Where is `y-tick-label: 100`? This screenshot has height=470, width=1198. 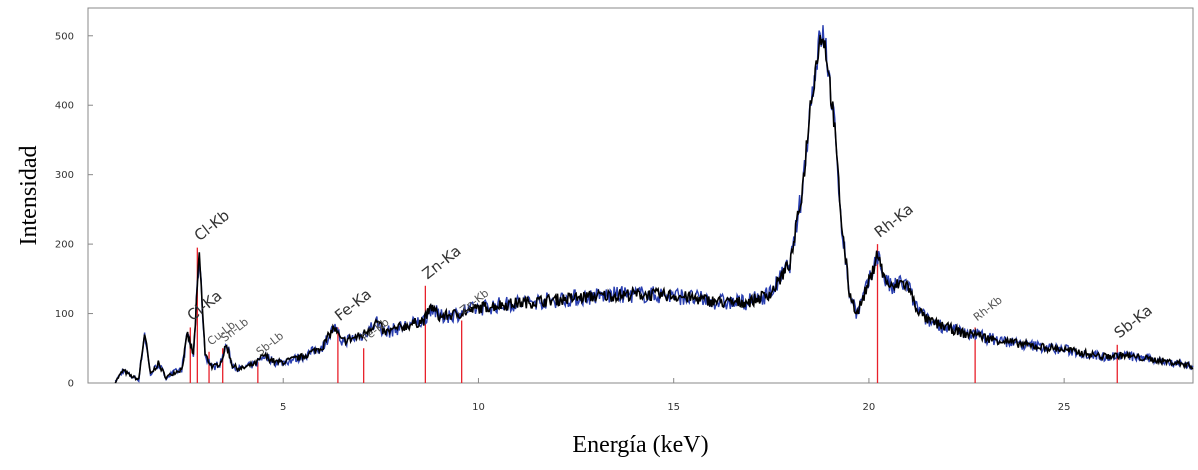
y-tick-label: 100 is located at coordinates (64, 314).